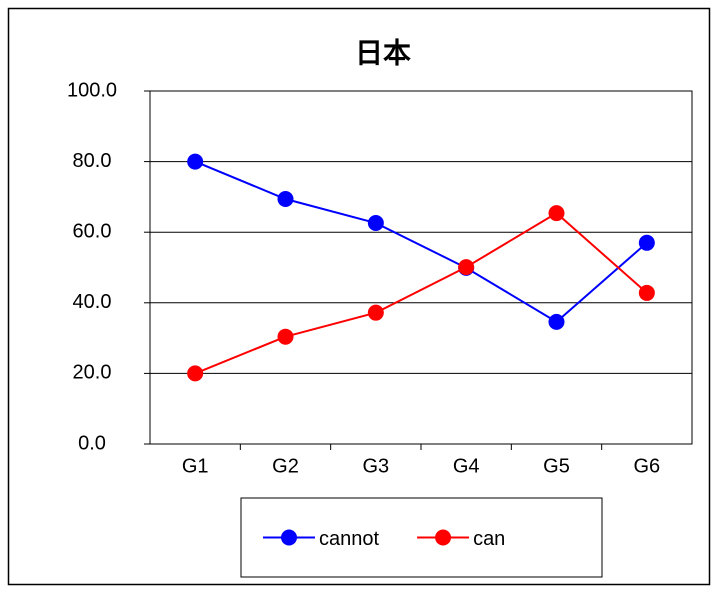 The height and width of the screenshot is (592, 717). What do you see at coordinates (92, 443) in the screenshot?
I see `y-tick-label: 0.0` at bounding box center [92, 443].